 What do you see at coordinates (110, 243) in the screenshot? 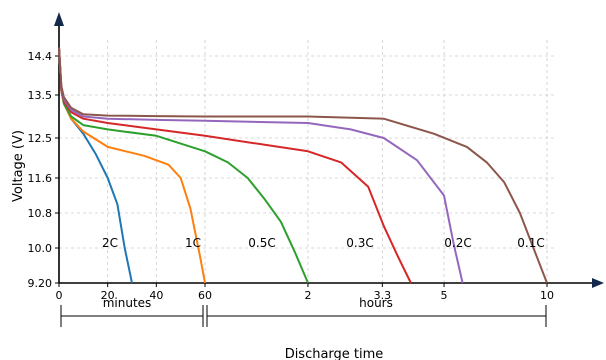
I see `series-annotation: 2C` at bounding box center [110, 243].